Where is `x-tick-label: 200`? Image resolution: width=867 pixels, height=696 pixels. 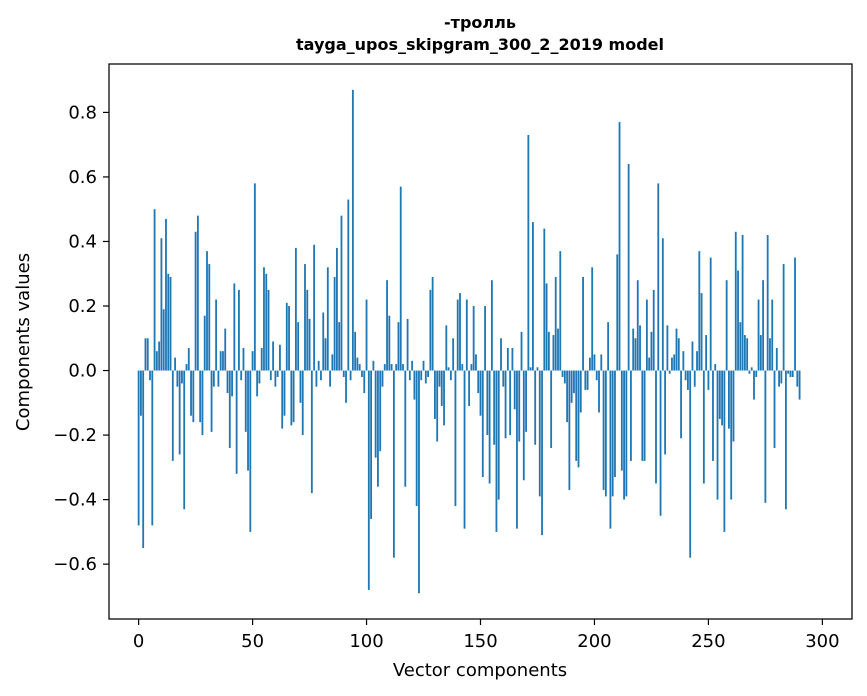 x-tick-label: 200 is located at coordinates (594, 641).